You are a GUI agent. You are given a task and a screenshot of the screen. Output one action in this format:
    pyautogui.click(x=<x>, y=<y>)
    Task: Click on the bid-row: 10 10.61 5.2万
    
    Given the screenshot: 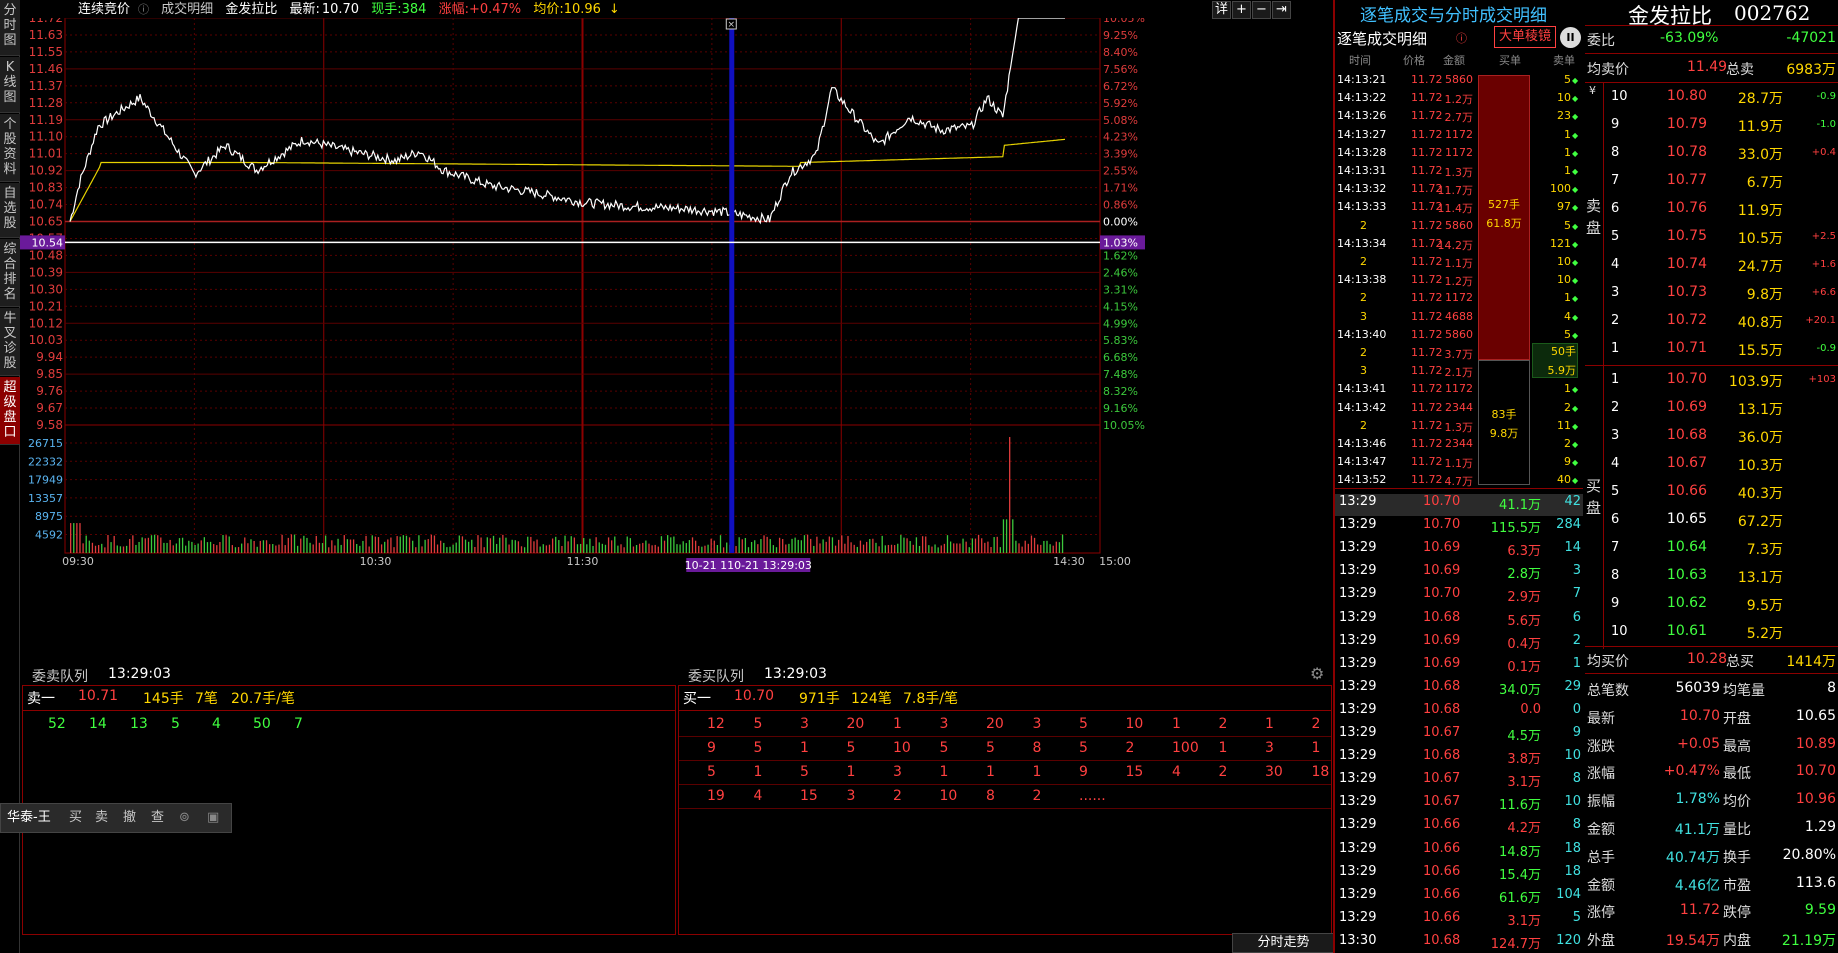 What is the action you would take?
    pyautogui.click(x=1711, y=633)
    